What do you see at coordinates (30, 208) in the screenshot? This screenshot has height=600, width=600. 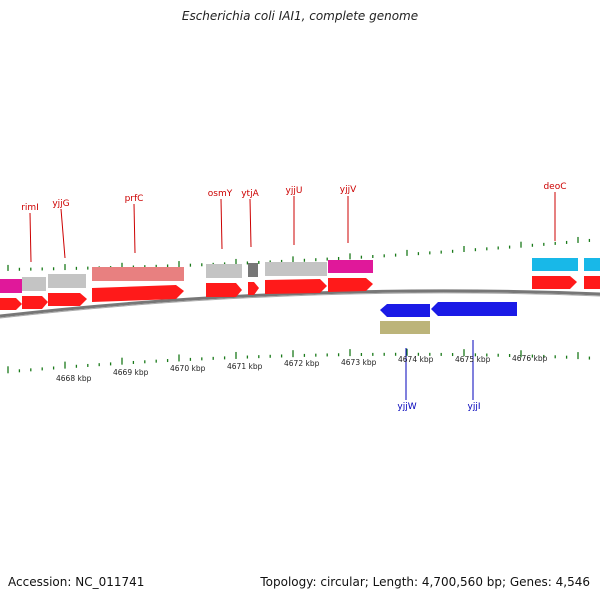 I see `gene-label-rimI: rimI` at bounding box center [30, 208].